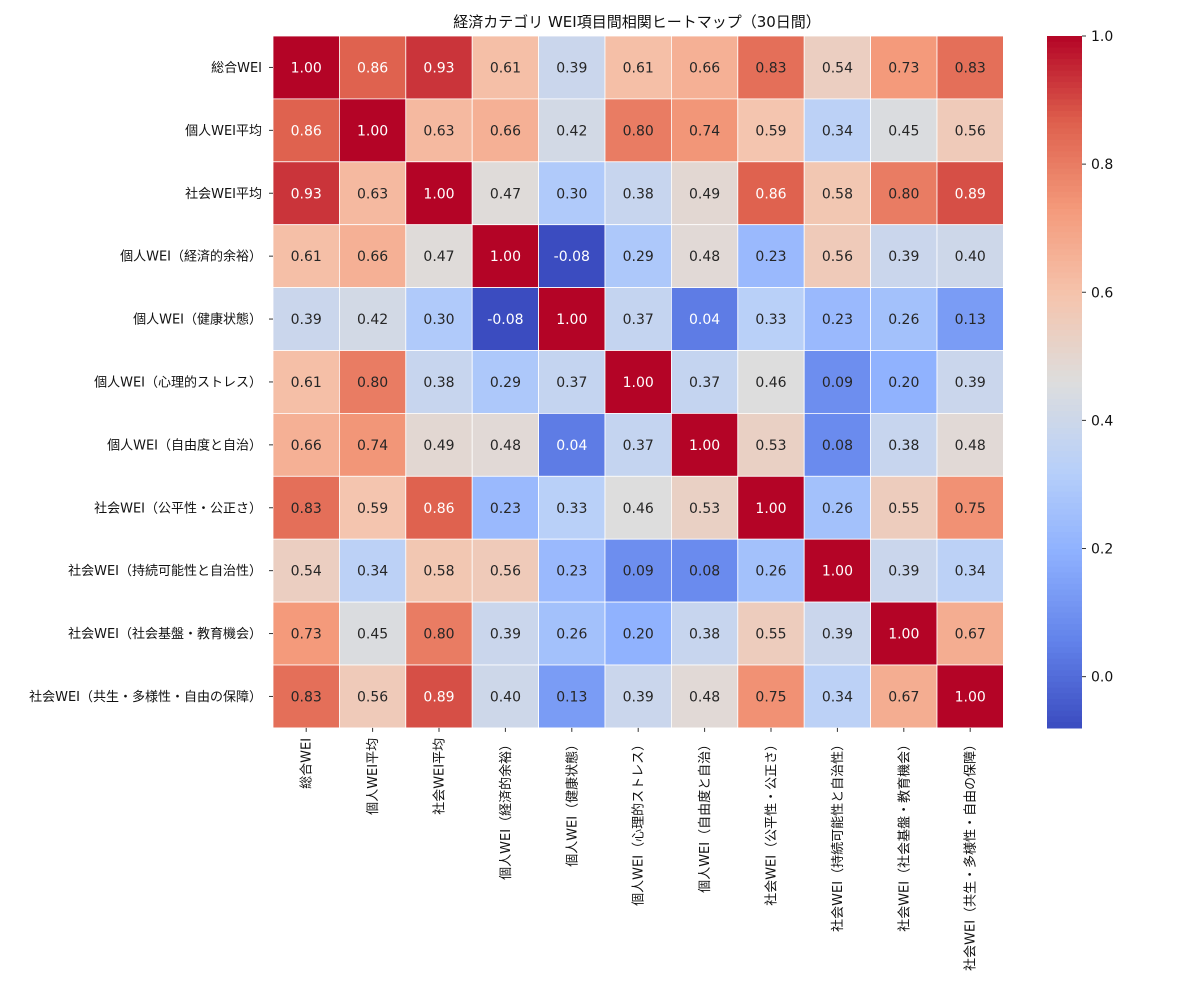  I want to click on cell-value-label: 0.74, so click(704, 131).